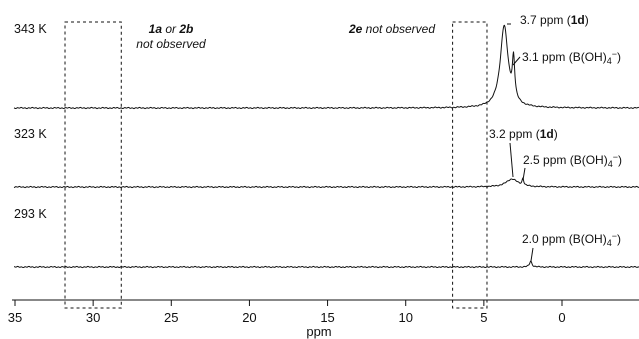 Image resolution: width=639 pixels, height=339 pixels. What do you see at coordinates (523, 134) in the screenshot?
I see `peak-annotation-323k-1d: 3.2 ppm (1d)` at bounding box center [523, 134].